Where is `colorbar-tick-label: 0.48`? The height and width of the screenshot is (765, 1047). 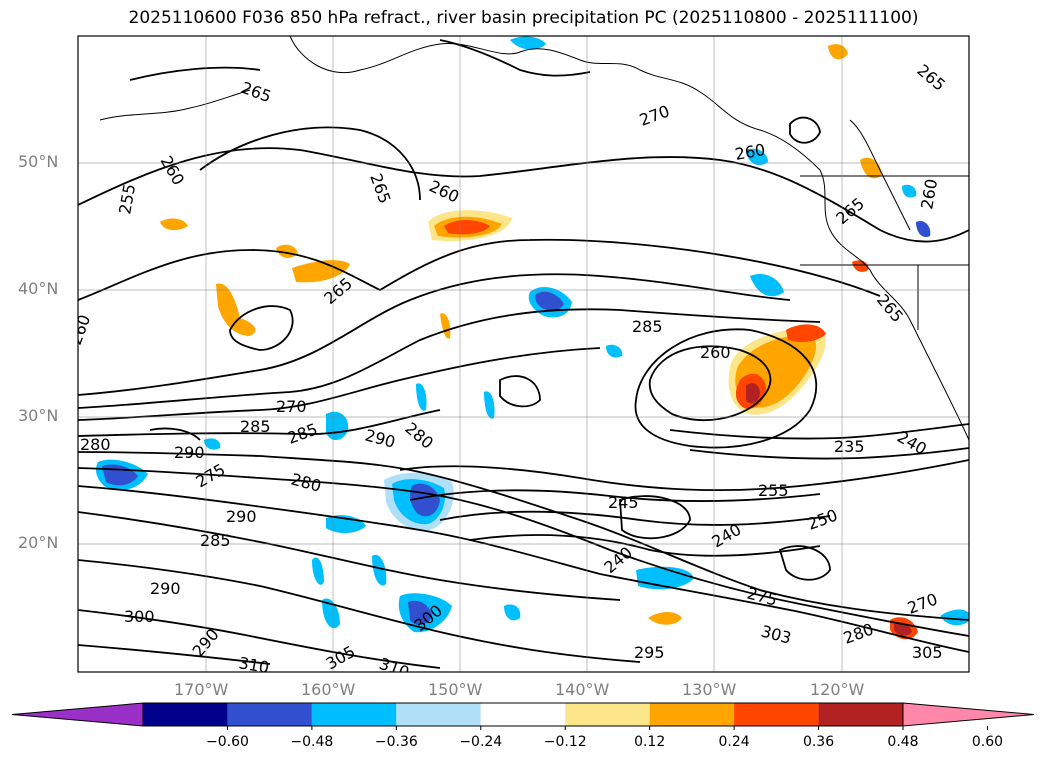 colorbar-tick-label: 0.48 is located at coordinates (903, 742).